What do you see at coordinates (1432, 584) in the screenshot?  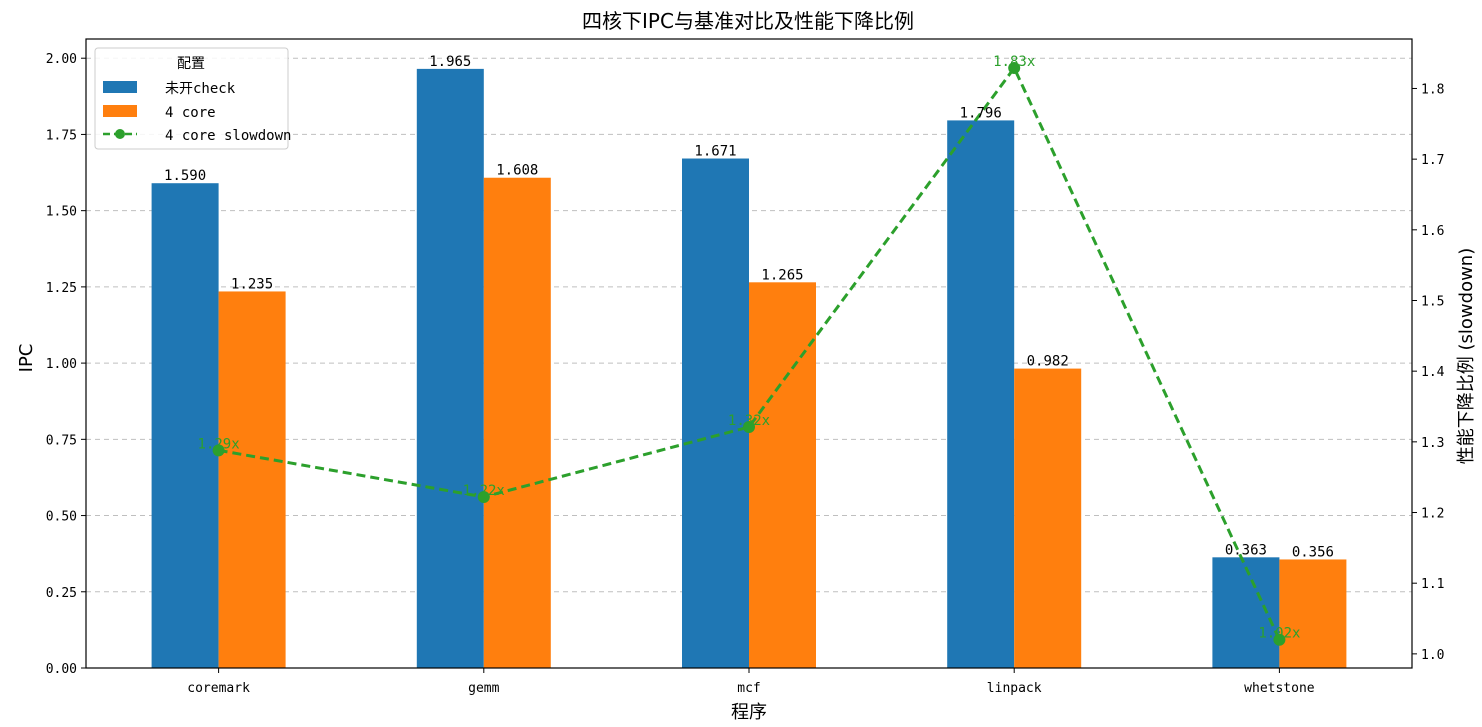 I see `y2-tick-label: 1.1` at bounding box center [1432, 584].